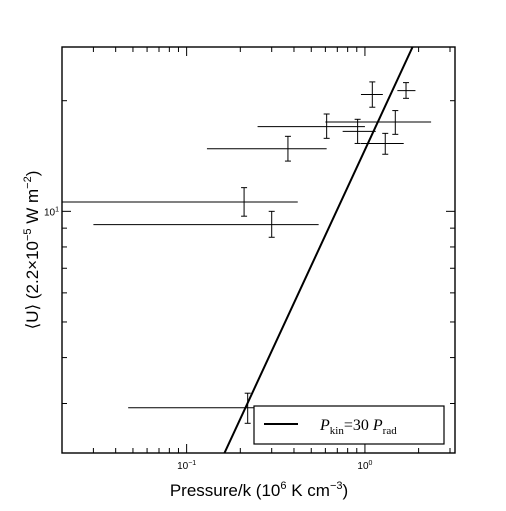 The height and width of the screenshot is (511, 506). I want to click on x-axis-label: Pressure/k (106 K cm−3), so click(259, 490).